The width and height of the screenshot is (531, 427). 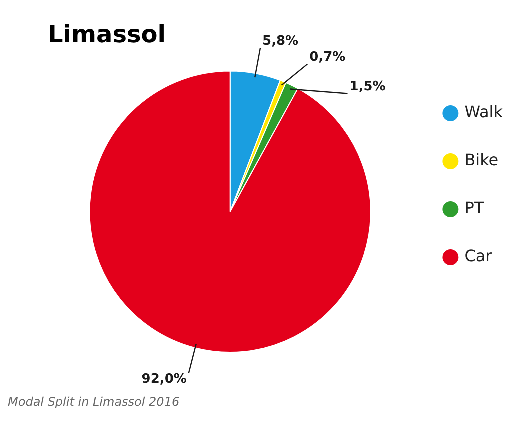 What do you see at coordinates (484, 112) in the screenshot?
I see `legend-label: Walk` at bounding box center [484, 112].